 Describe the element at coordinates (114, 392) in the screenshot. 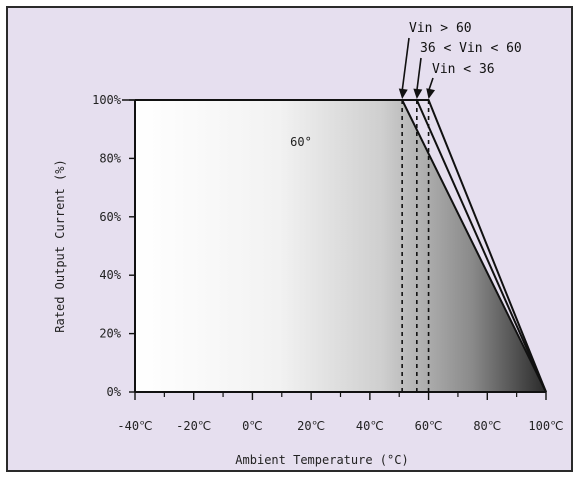

I see `y-tick-label-0: 0%` at that location.